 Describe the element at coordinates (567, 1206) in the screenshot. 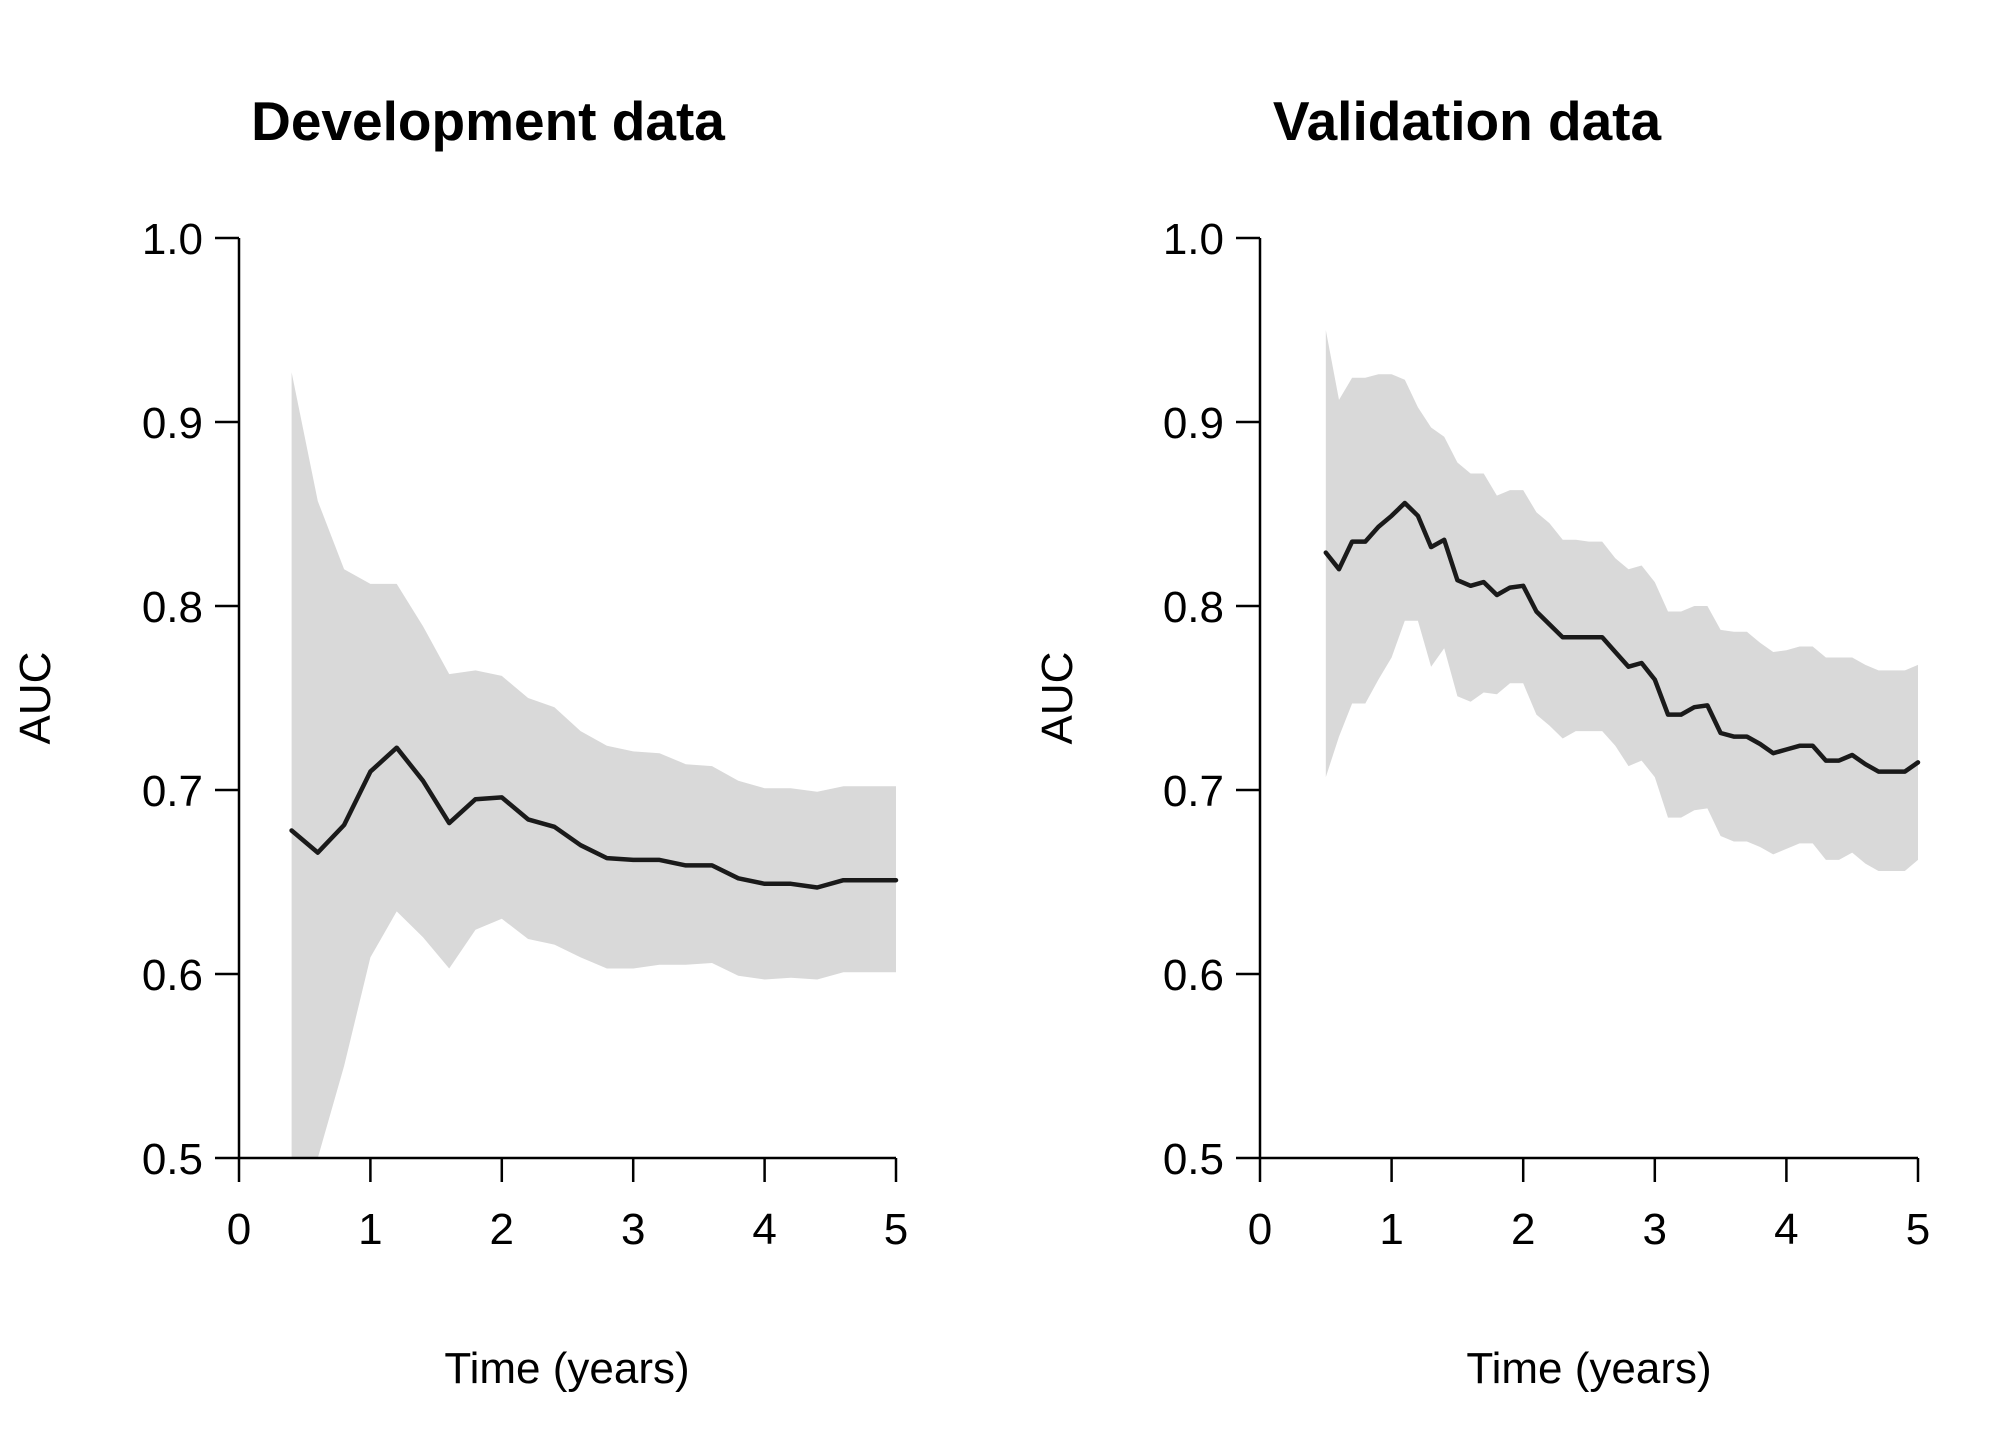

I see `development-x-ticks: 0 1 2 3 4 5` at that location.